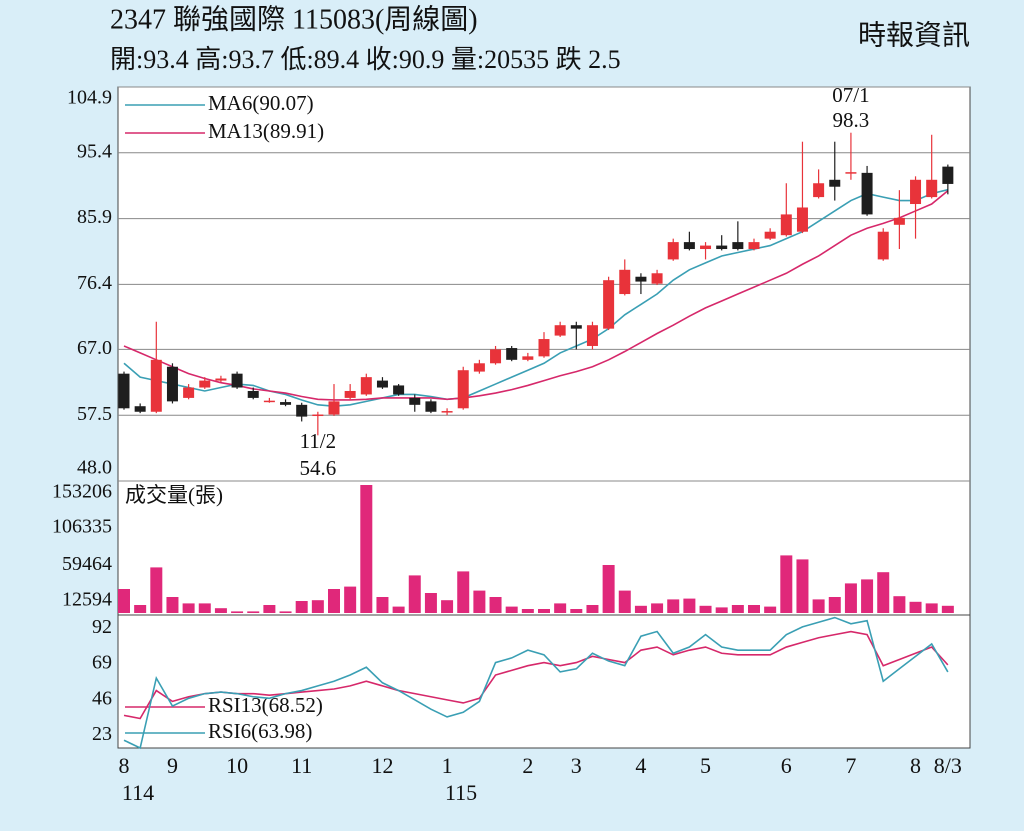 Image resolution: width=1024 pixels, height=831 pixels. Describe the element at coordinates (260, 731) in the screenshot. I see `legend-label: RSI6(63.98)` at that location.